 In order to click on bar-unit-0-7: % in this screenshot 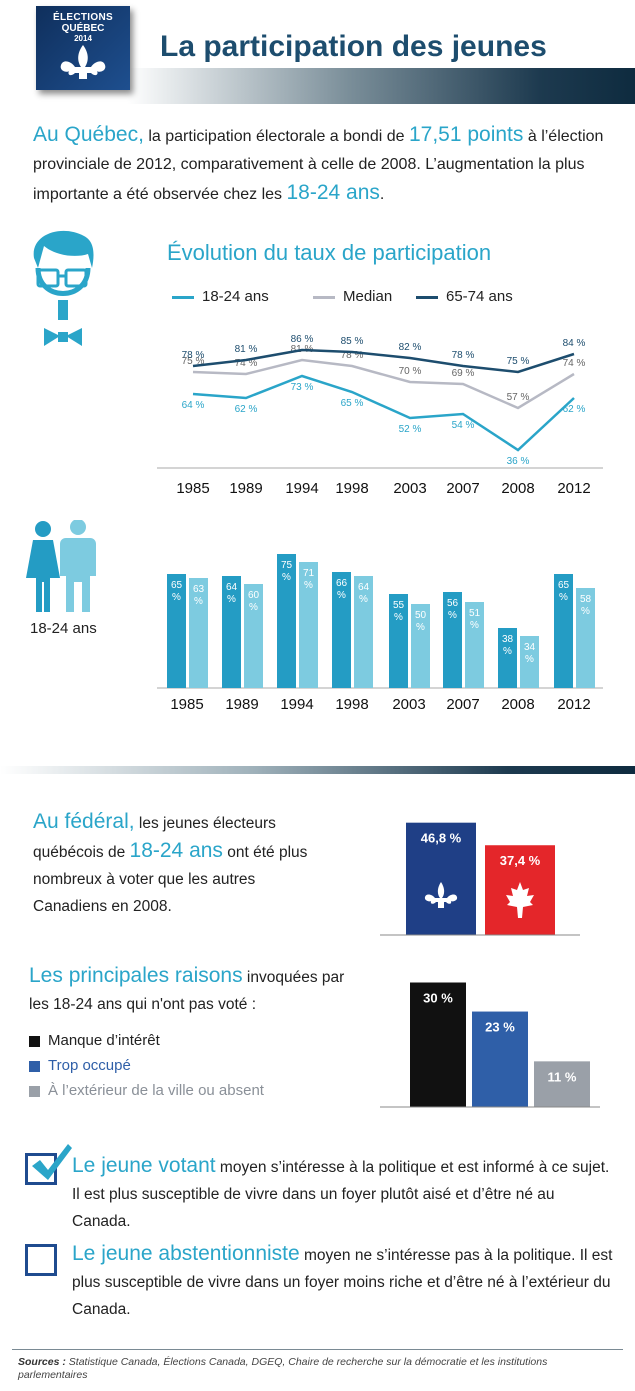, I will do `click(563, 597)`.